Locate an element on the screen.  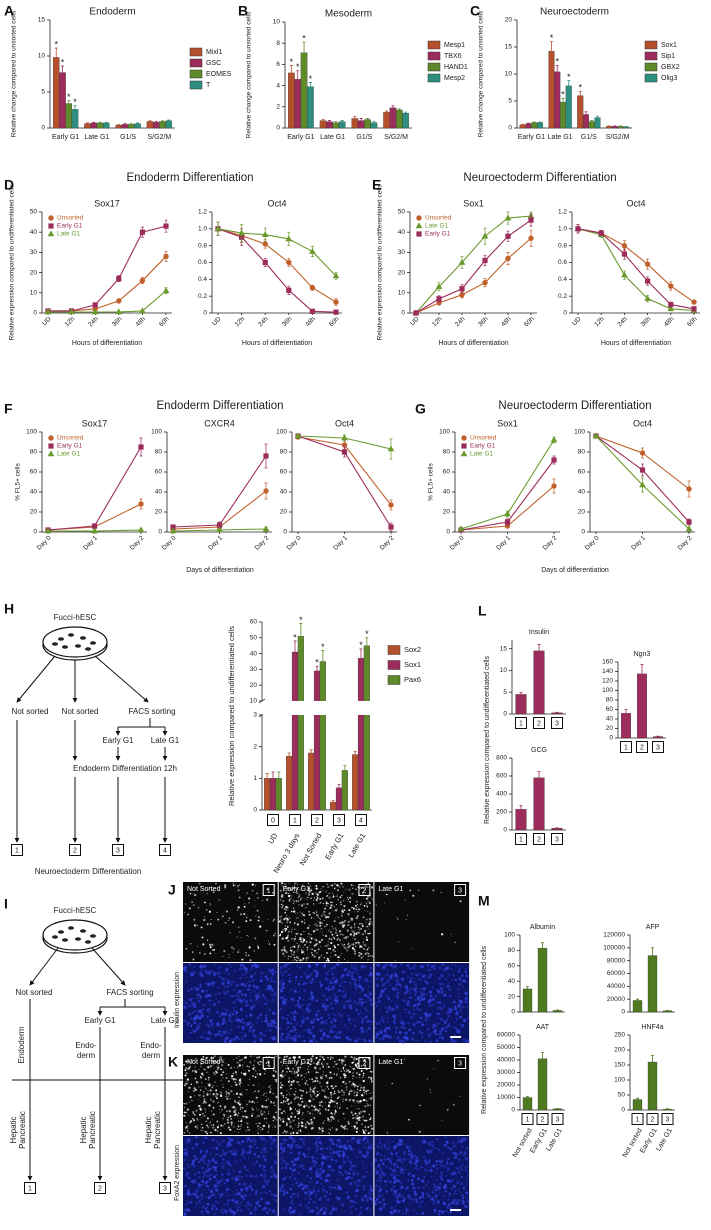
y-tick-label: 30 is located at coordinates (34, 252).